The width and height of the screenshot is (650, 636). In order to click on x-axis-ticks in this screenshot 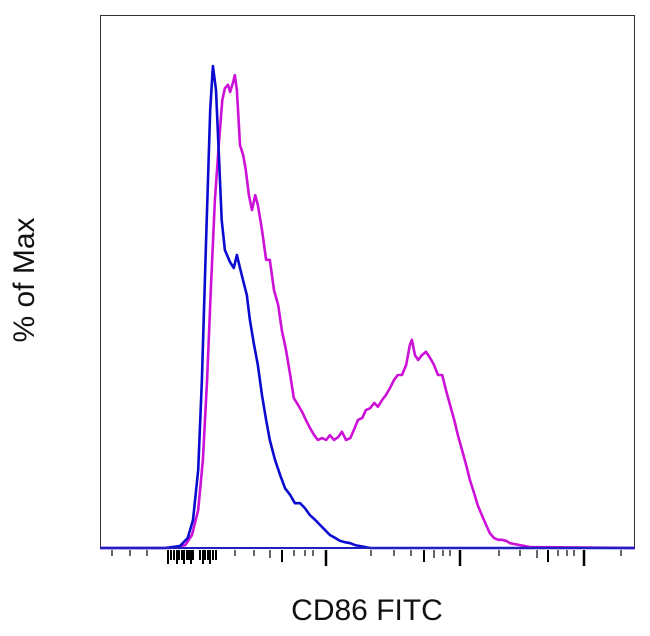, I will do `click(366, 558)`.